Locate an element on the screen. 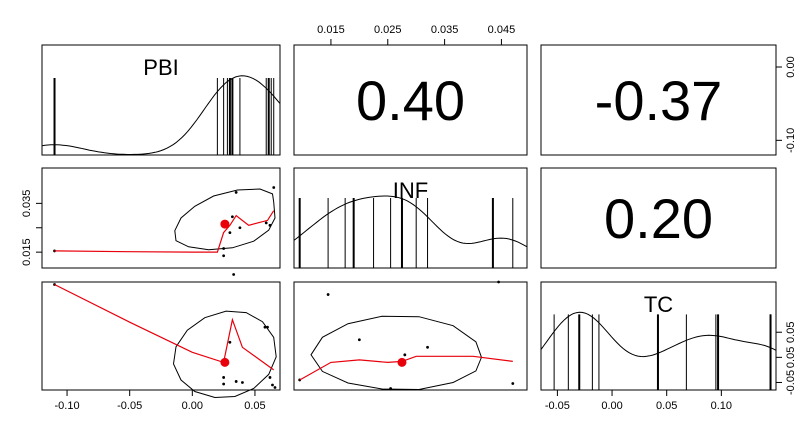  pbi-x-label-3: 0.05 is located at coordinates (254, 406).